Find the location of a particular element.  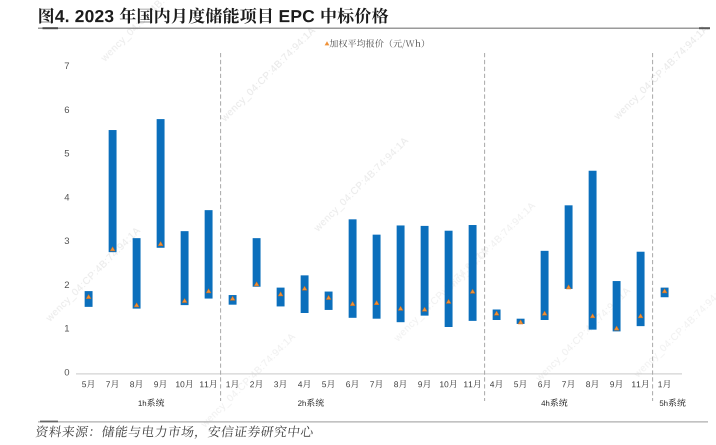

svg-text: 5 is located at coordinates (66, 154).